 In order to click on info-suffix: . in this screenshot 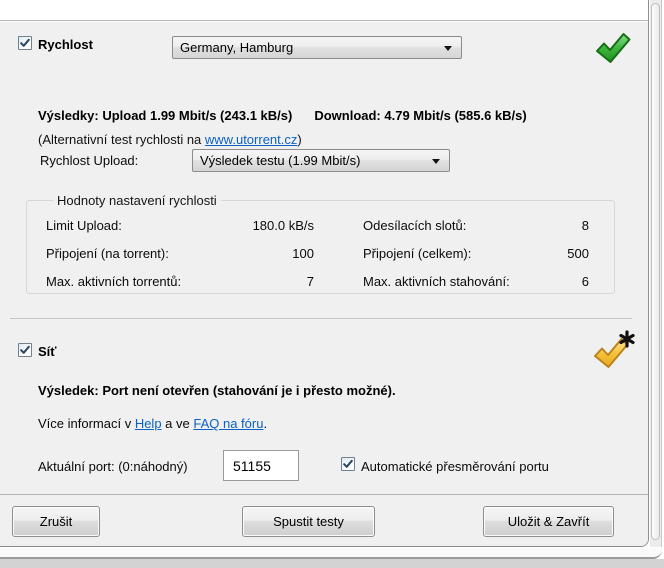, I will do `click(265, 423)`.